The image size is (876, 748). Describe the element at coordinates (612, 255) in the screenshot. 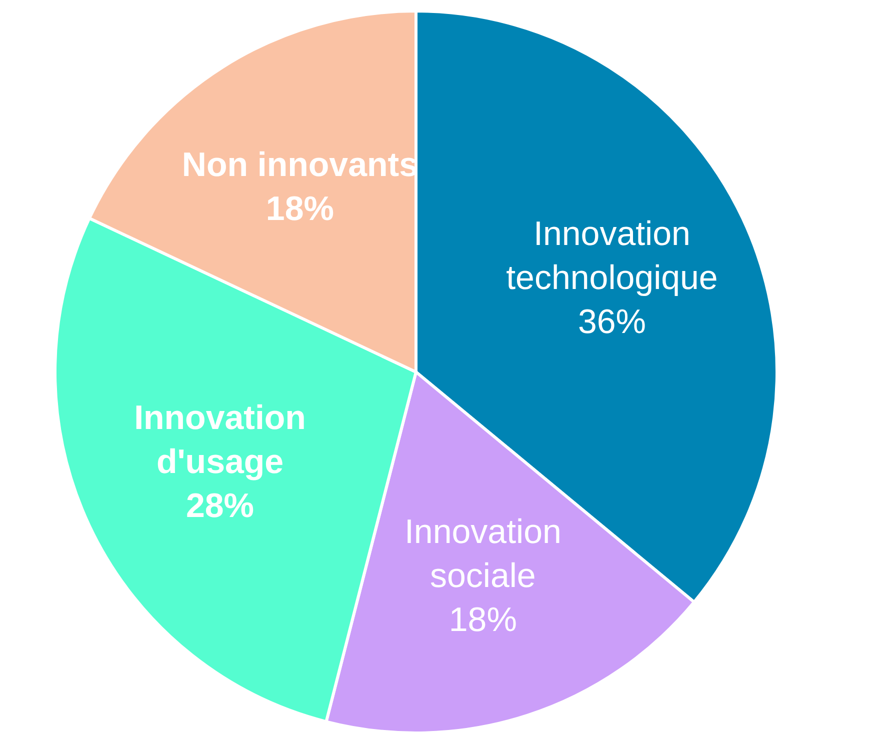

I see `slice-label: Innovation technologique` at that location.